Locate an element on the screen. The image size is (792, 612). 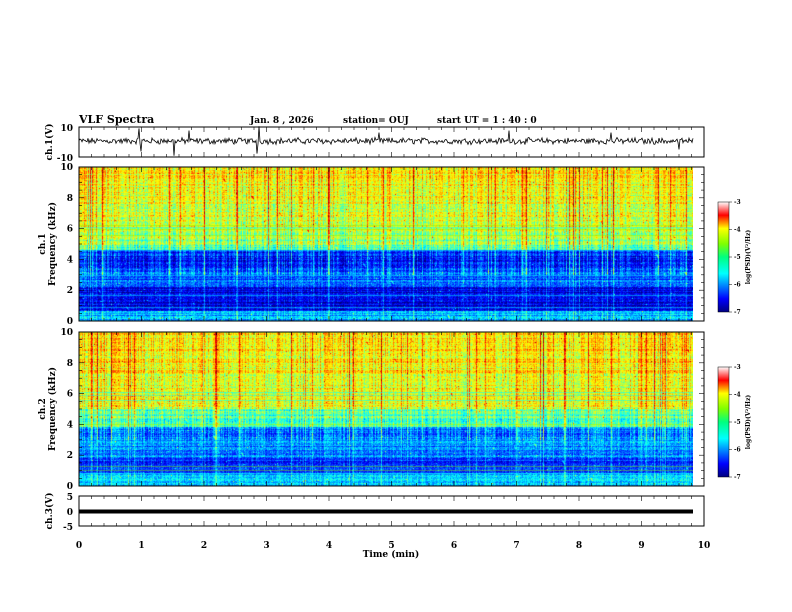
ch2-colorbar-label: log(PSD)(V²/Hz) is located at coordinates (748, 422).